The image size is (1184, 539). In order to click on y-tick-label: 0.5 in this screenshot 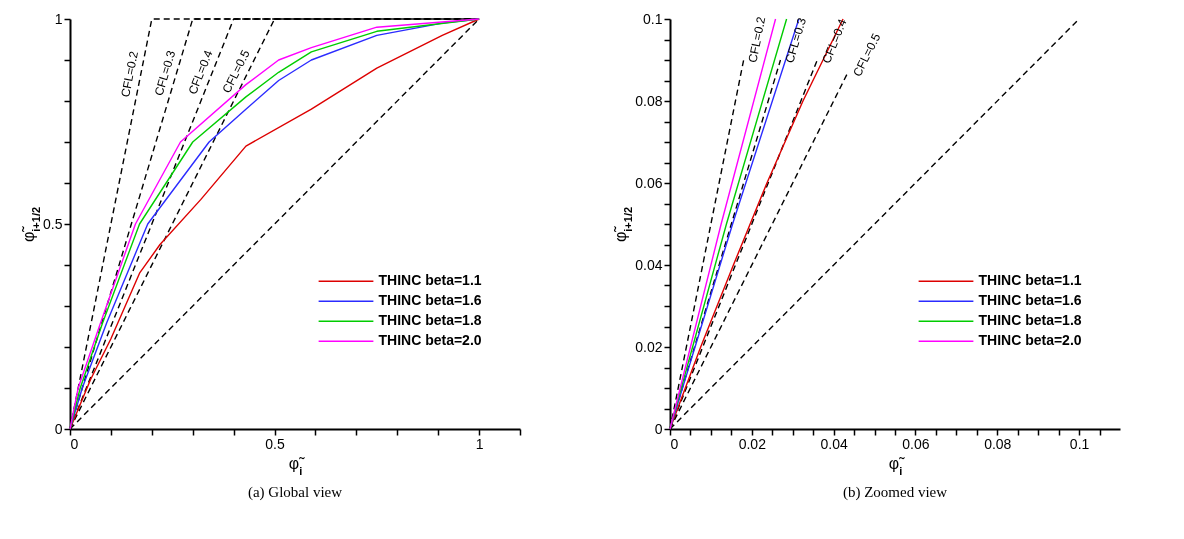, I will do `click(53, 223)`.